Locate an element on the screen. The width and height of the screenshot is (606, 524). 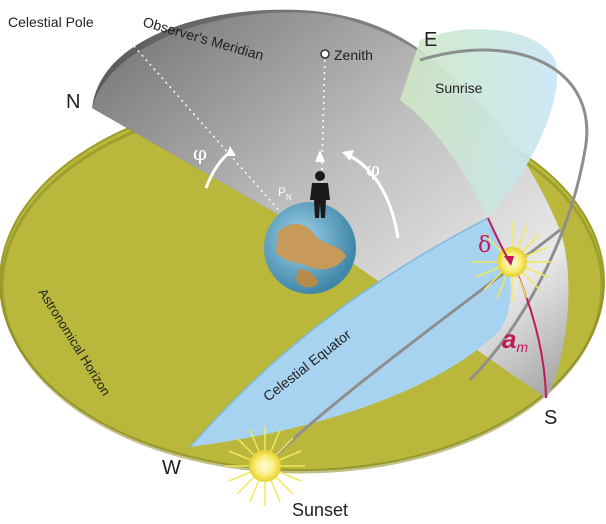
pn-label: PN is located at coordinates (285, 193).